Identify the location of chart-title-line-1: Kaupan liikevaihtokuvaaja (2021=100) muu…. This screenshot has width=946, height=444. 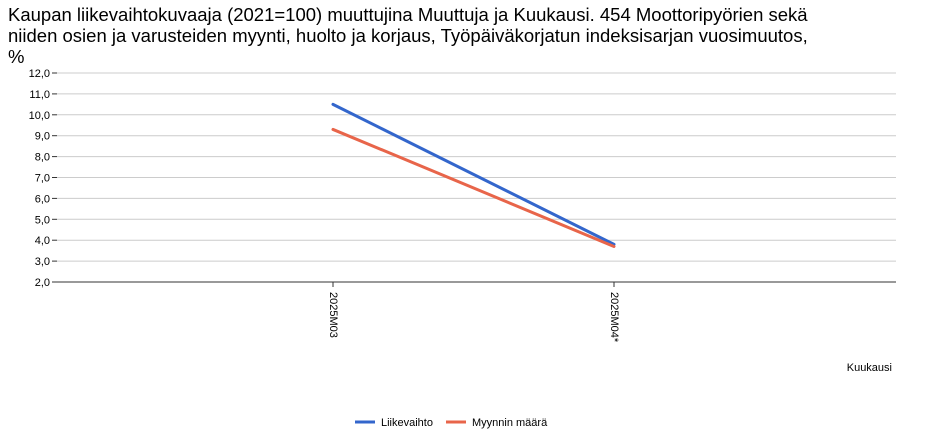
(408, 14).